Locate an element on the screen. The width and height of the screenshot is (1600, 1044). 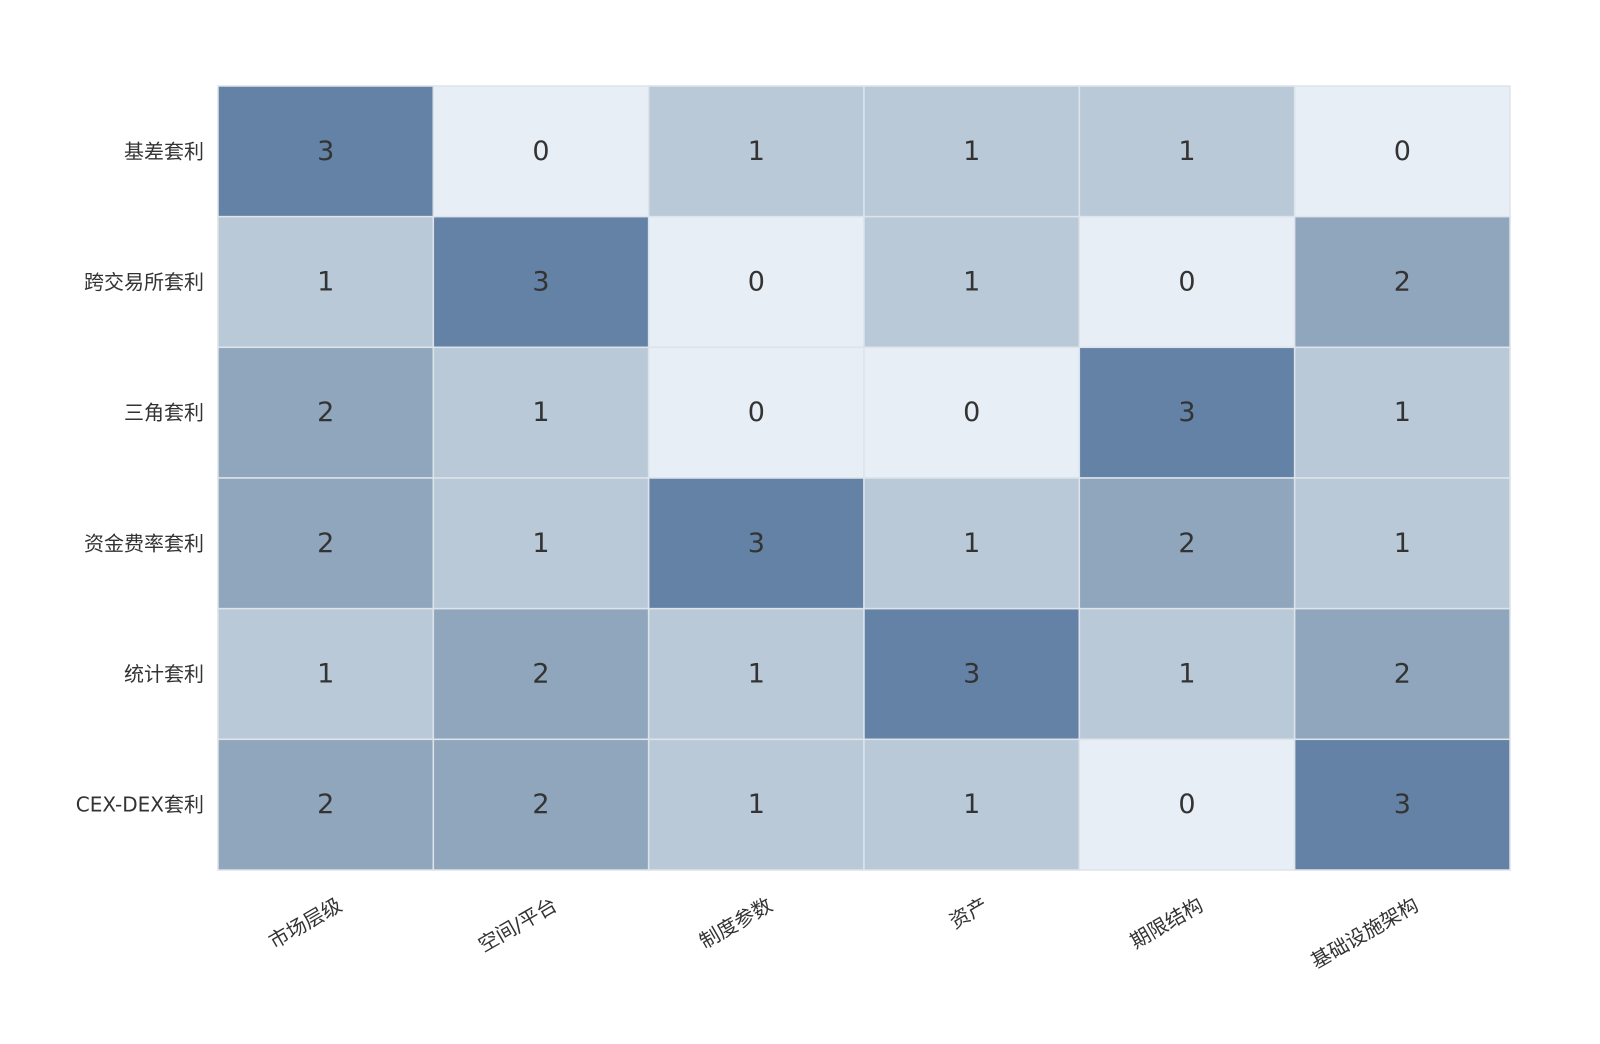
row-label: 基差套利 is located at coordinates (164, 151).